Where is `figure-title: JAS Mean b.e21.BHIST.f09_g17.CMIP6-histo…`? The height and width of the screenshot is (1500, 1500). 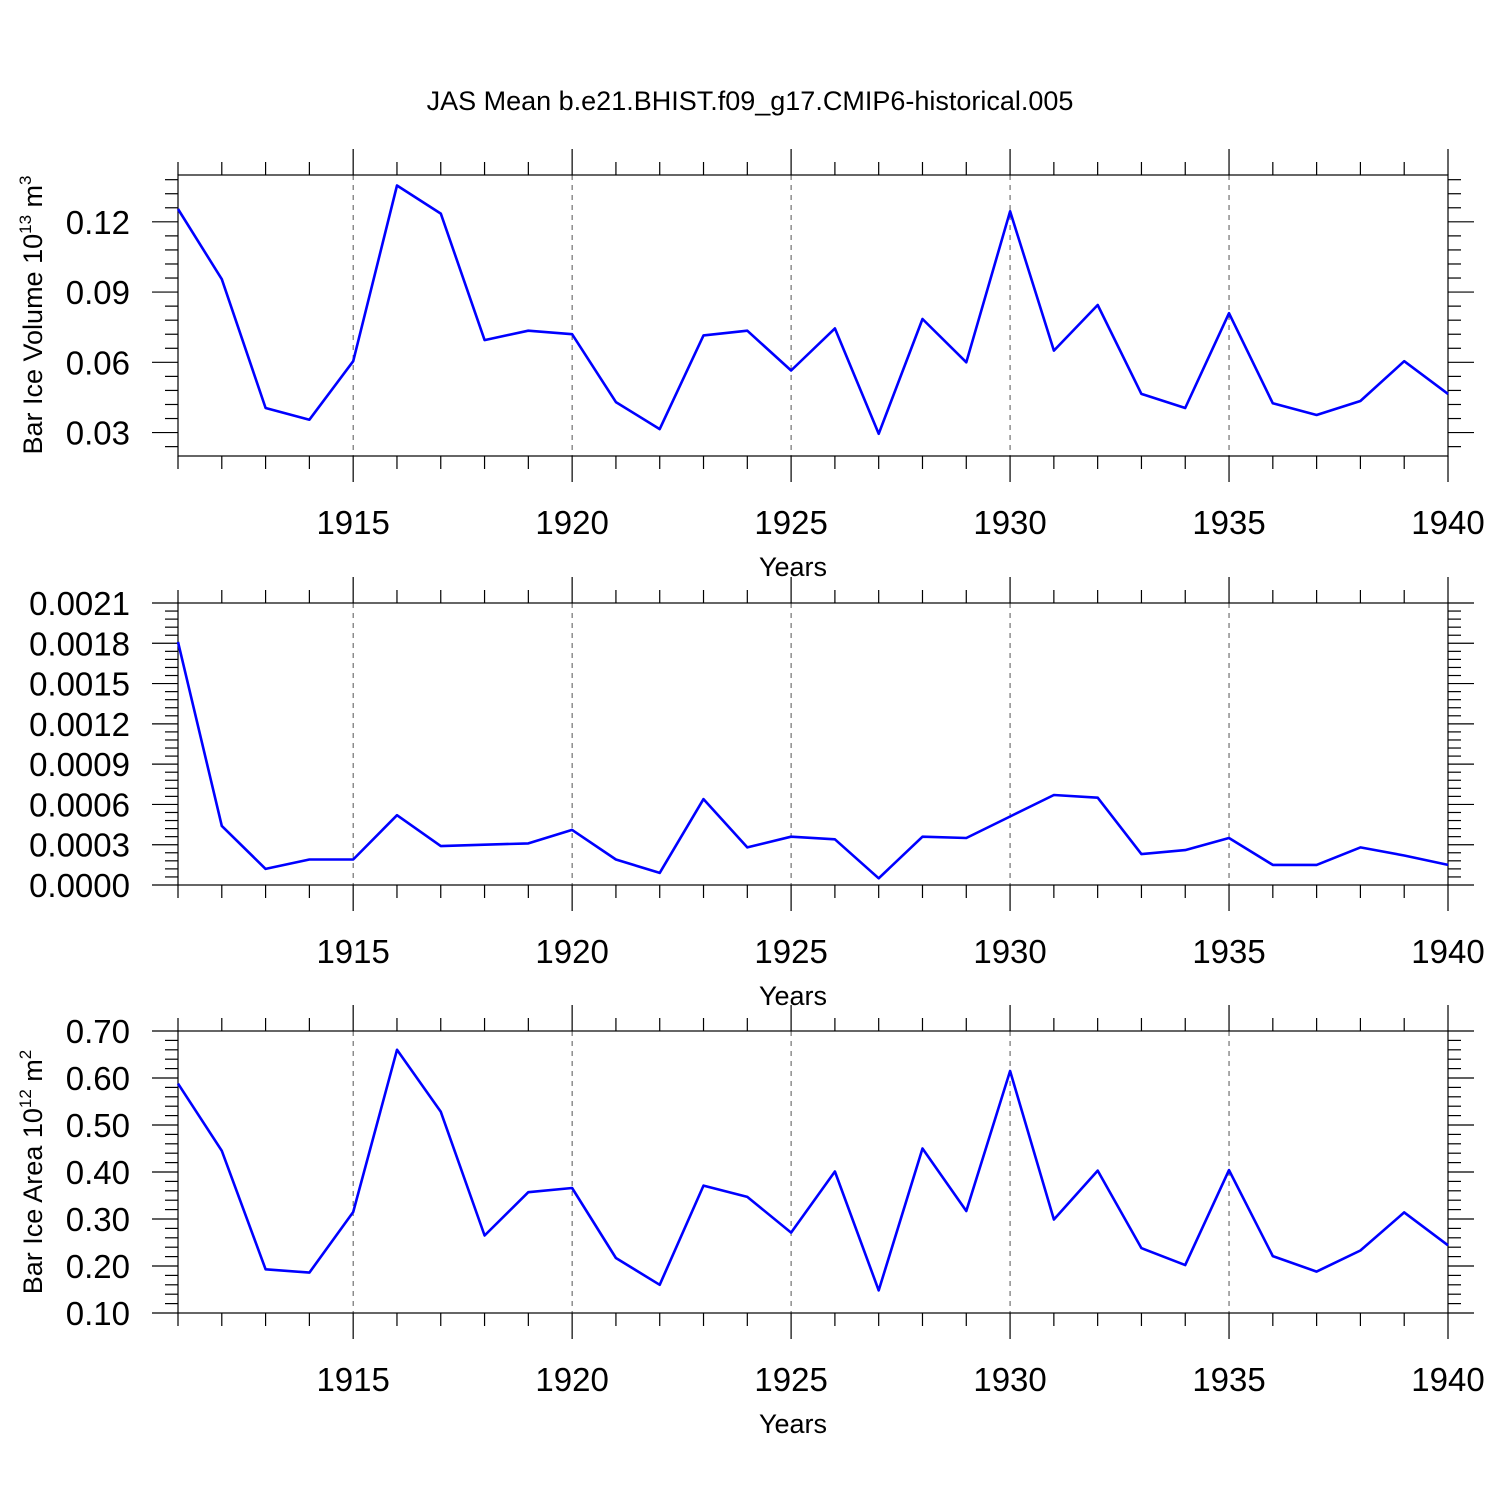
figure-title: JAS Mean b.e21.BHIST.f09_g17.CMIP6-histo… is located at coordinates (750, 101).